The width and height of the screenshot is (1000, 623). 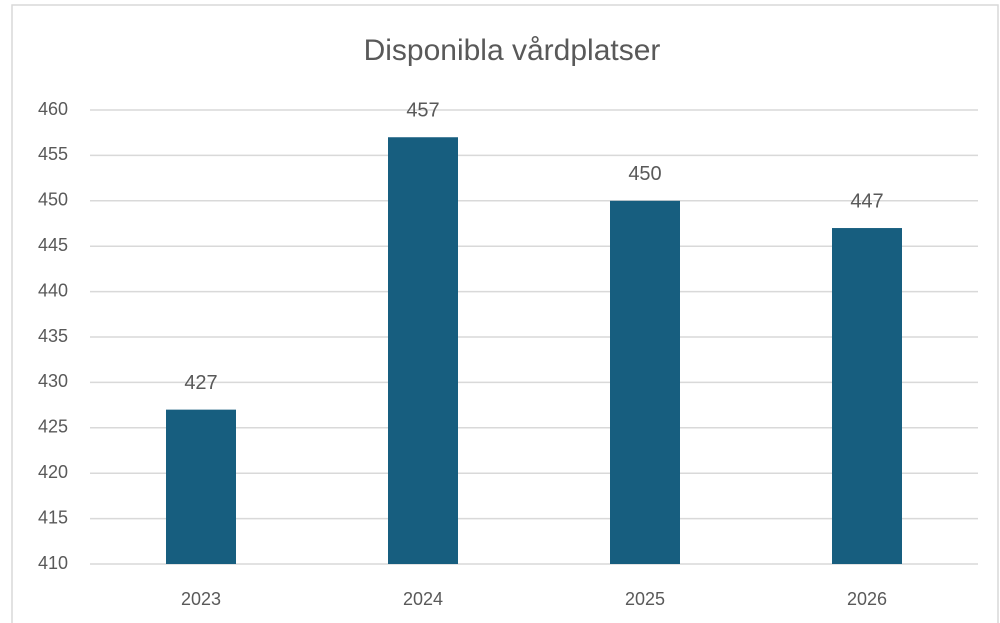 I want to click on data-label: 450, so click(x=644, y=174).